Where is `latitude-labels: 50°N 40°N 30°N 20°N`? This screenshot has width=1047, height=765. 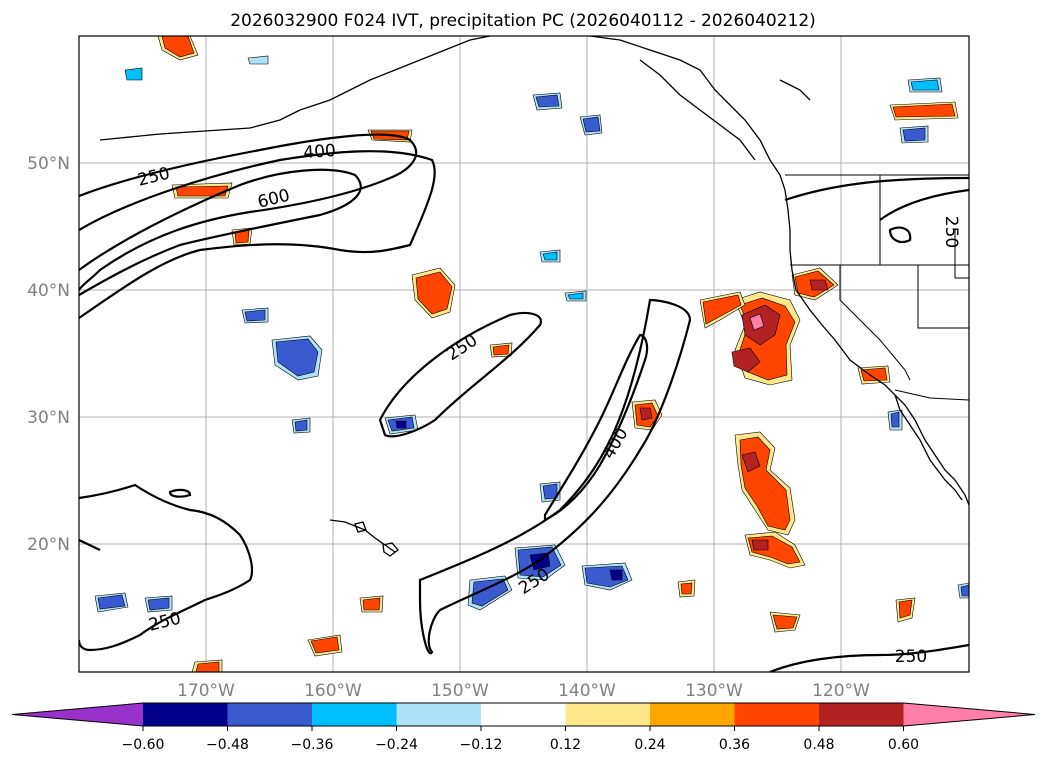
latitude-labels: 50°N 40°N 30°N 20°N is located at coordinates (48, 354).